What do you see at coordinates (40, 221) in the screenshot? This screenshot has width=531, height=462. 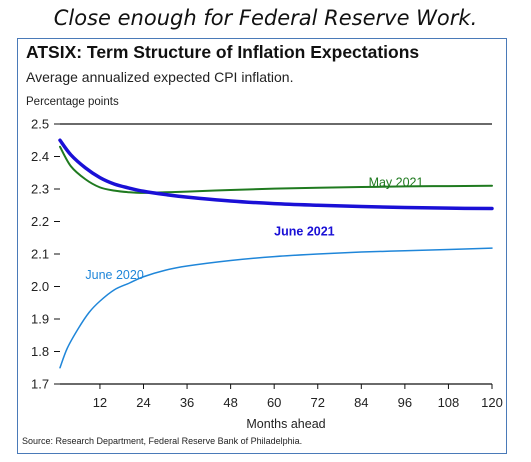 I see `y-tick-label: 2.2` at bounding box center [40, 221].